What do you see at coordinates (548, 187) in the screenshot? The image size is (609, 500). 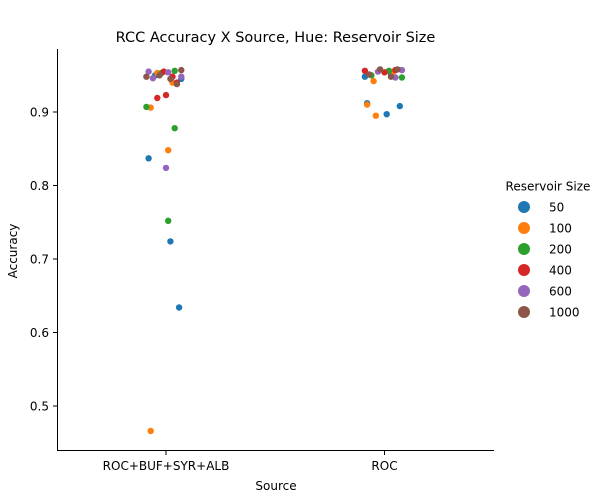 I see `legend-title: Reservoir Size` at bounding box center [548, 187].